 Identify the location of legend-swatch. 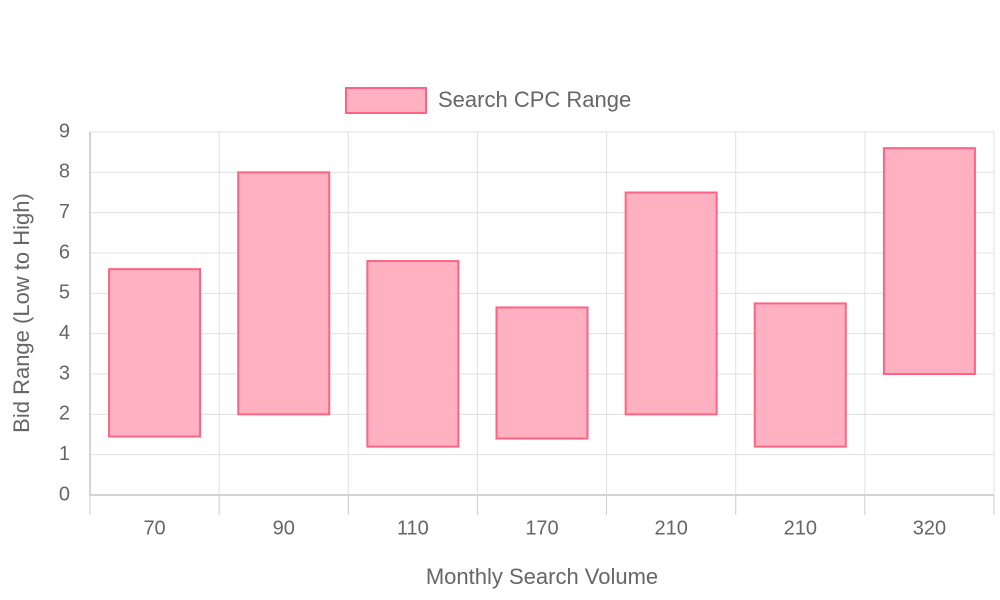
(386, 100).